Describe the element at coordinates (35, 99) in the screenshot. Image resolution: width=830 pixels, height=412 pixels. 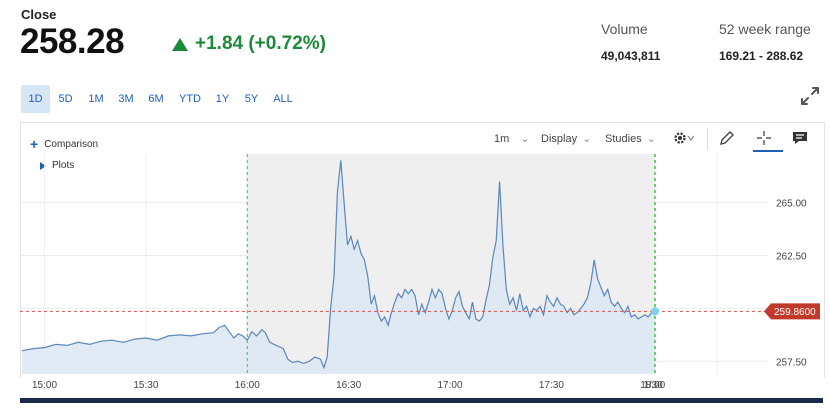
I see `range-1d-button: 1D` at that location.